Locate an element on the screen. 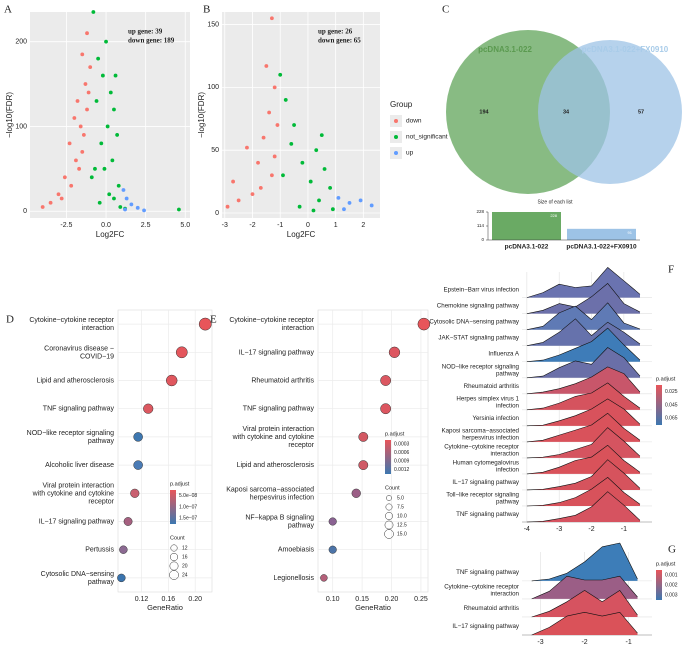 The image size is (685, 656). y-tick-label: 114 is located at coordinates (481, 225).